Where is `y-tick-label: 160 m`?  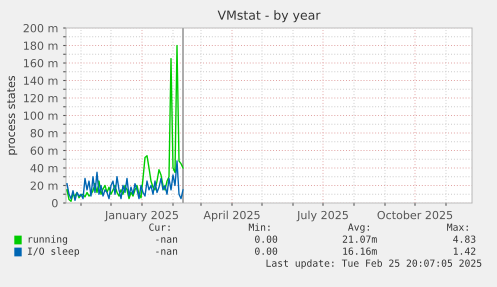
y-tick-label: 160 m is located at coordinates (41, 63).